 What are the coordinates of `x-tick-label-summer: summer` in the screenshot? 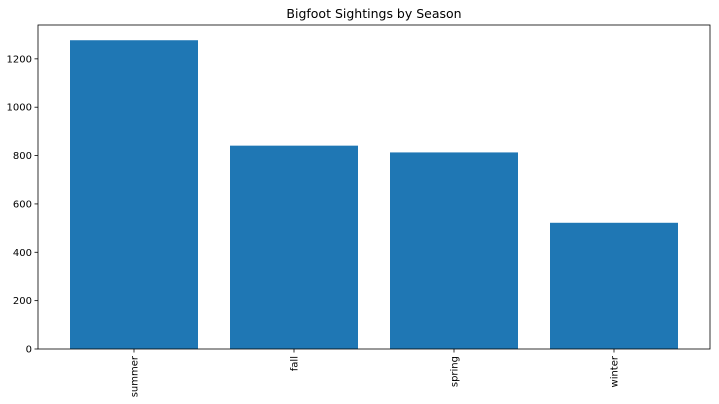 It's located at (135, 376).